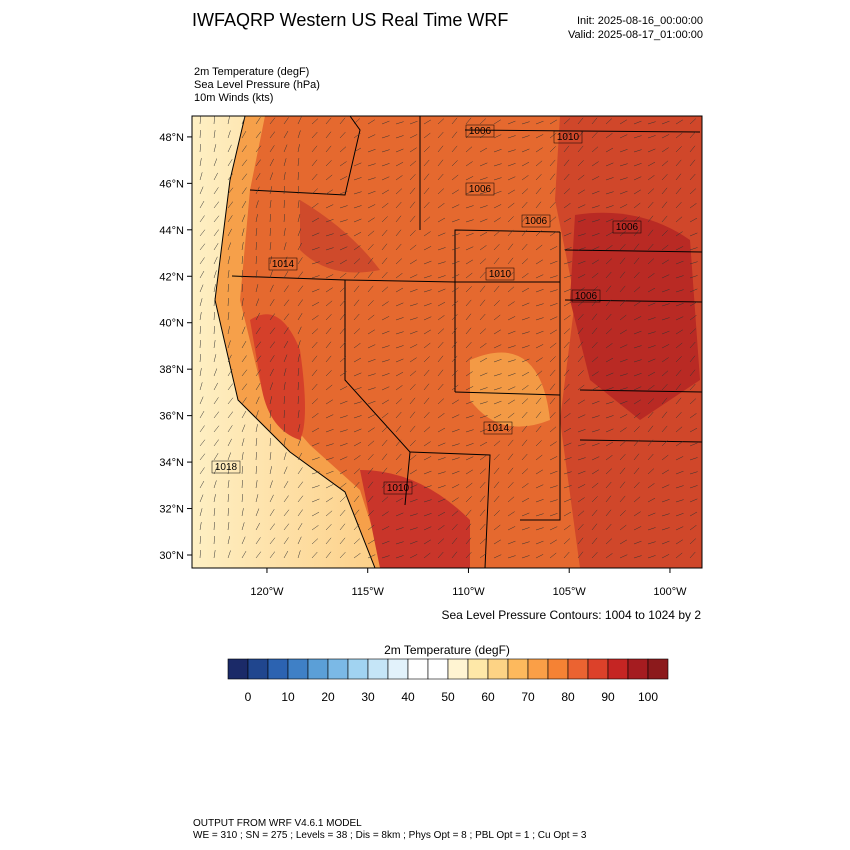  What do you see at coordinates (568, 137) in the screenshot?
I see `contour-label: 1010` at bounding box center [568, 137].